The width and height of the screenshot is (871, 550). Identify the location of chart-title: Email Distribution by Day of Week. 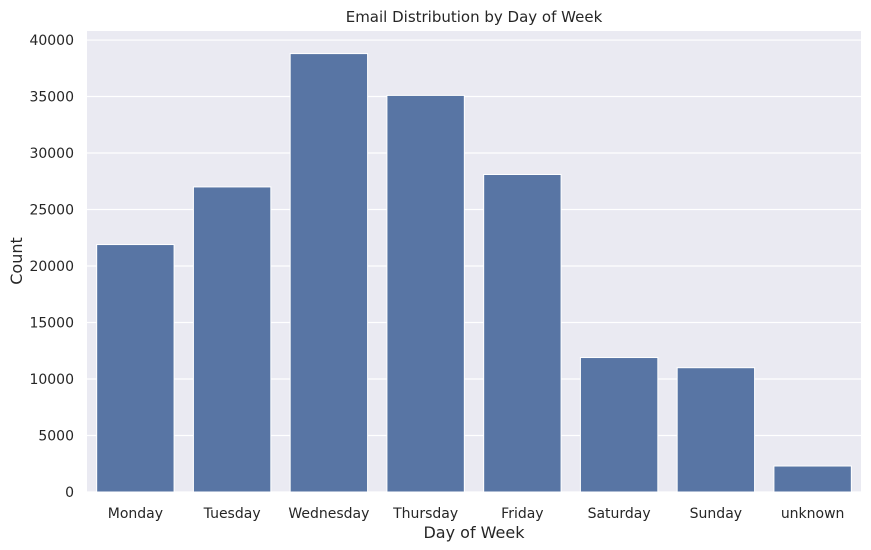
(474, 17).